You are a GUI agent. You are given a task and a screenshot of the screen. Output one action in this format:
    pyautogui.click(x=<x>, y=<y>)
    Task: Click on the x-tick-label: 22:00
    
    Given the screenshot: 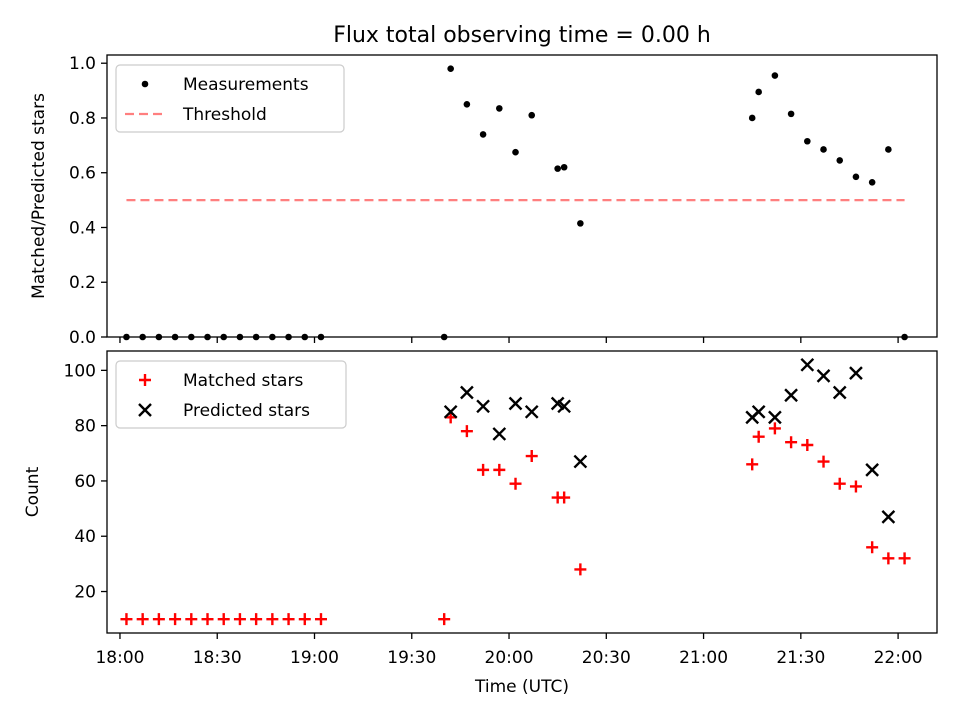 What is the action you would take?
    pyautogui.click(x=898, y=658)
    